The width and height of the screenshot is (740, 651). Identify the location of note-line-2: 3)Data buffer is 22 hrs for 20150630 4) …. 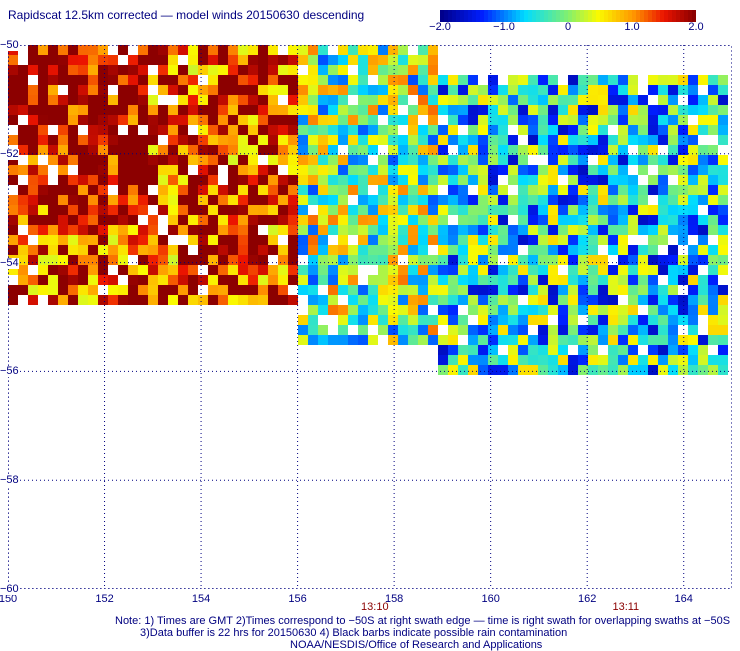
(354, 633).